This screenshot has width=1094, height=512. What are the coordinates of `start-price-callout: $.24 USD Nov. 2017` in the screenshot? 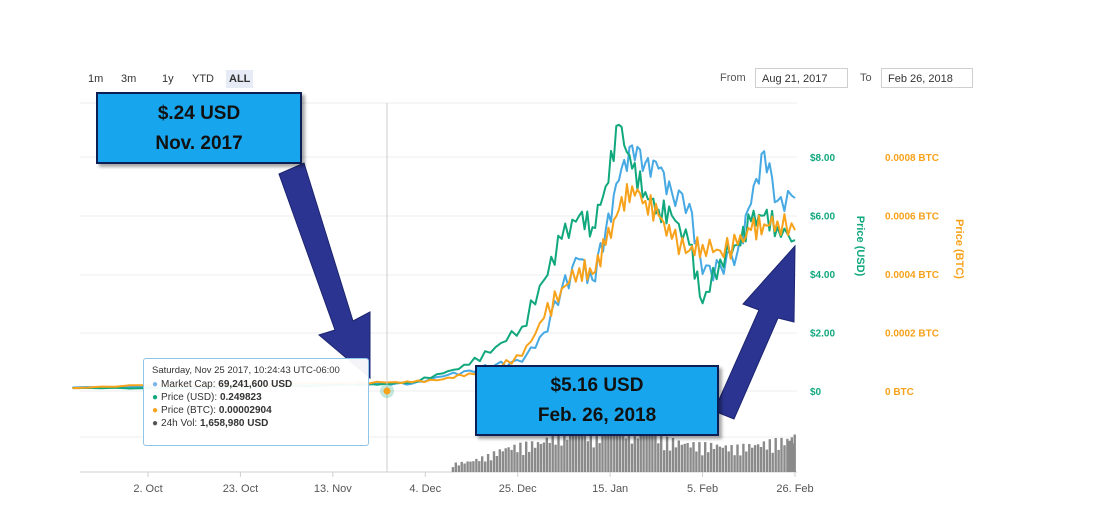 It's located at (199, 128).